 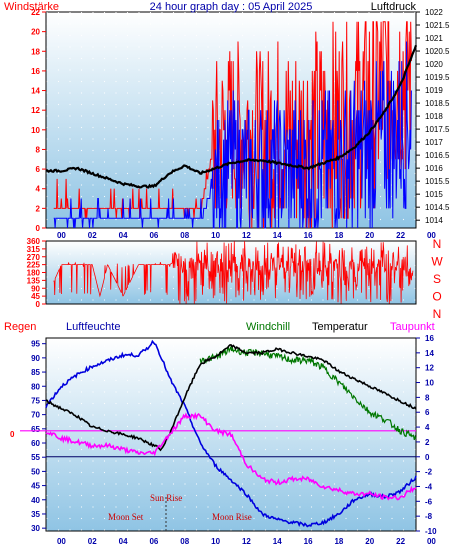 I want to click on direction-ytick-1: 45, so click(x=35, y=296).